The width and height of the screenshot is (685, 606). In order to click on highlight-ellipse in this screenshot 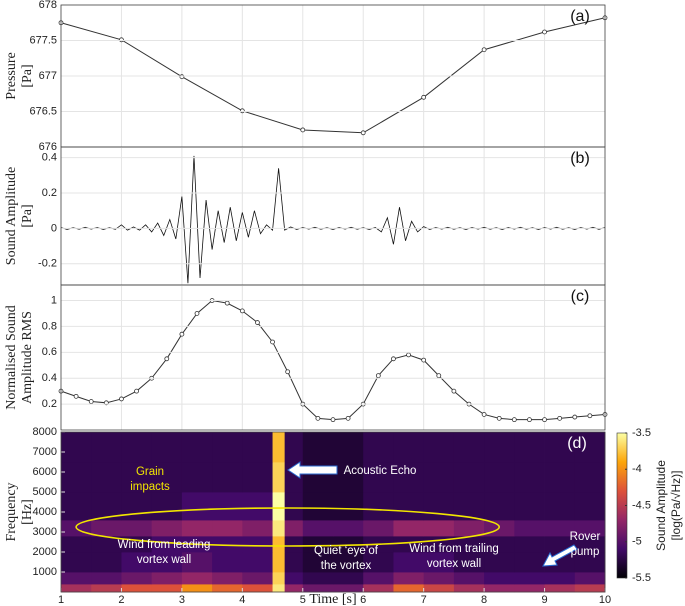, I will do `click(288, 527)`.